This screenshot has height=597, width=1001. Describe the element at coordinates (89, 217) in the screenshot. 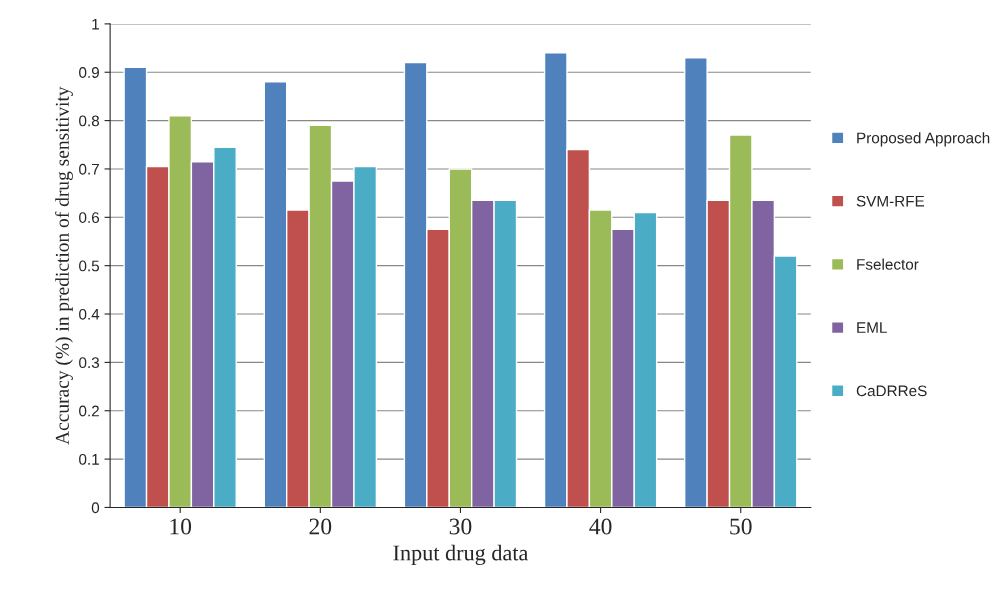

I see `y-tick-label: 0.6` at that location.